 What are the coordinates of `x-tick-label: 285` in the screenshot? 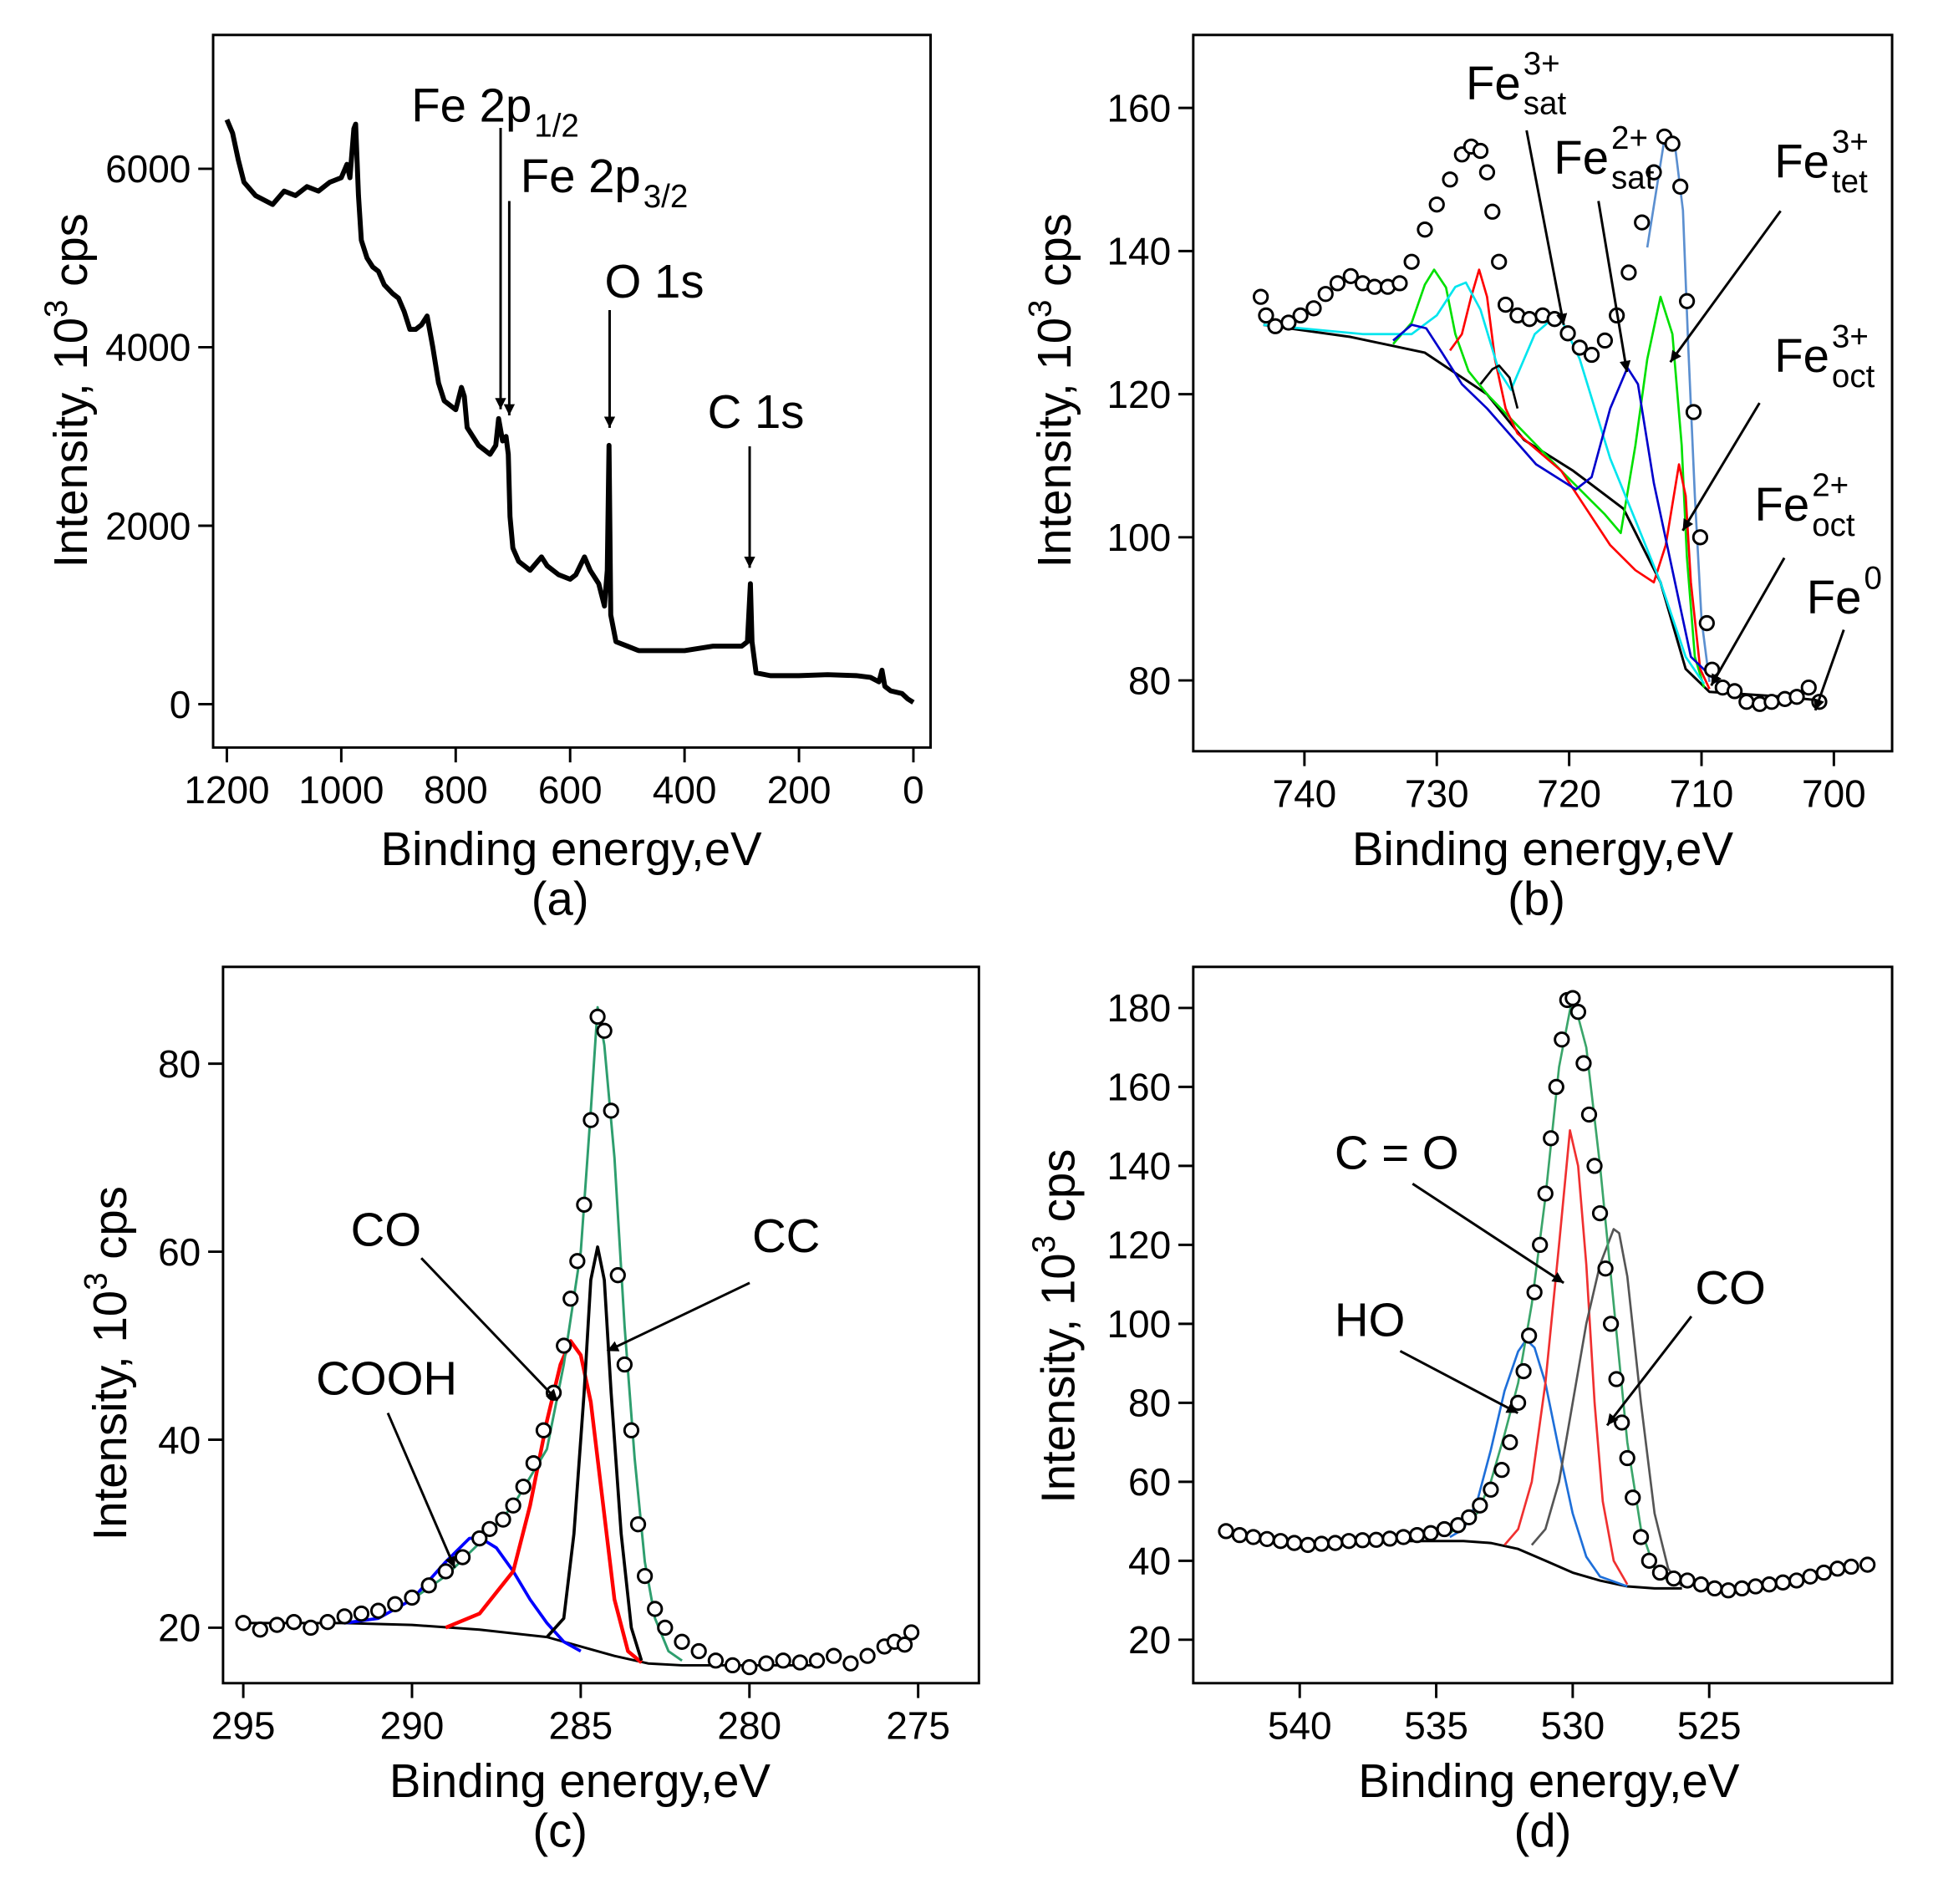 It's located at (581, 1726).